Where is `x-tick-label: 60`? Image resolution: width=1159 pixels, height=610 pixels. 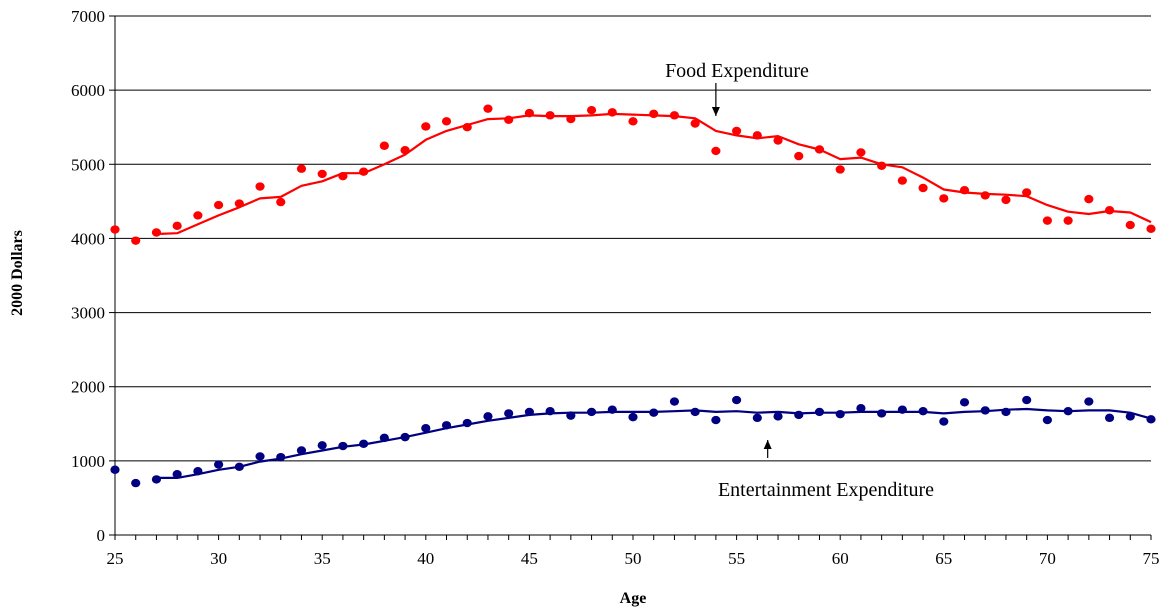 x-tick-label: 60 is located at coordinates (840, 558).